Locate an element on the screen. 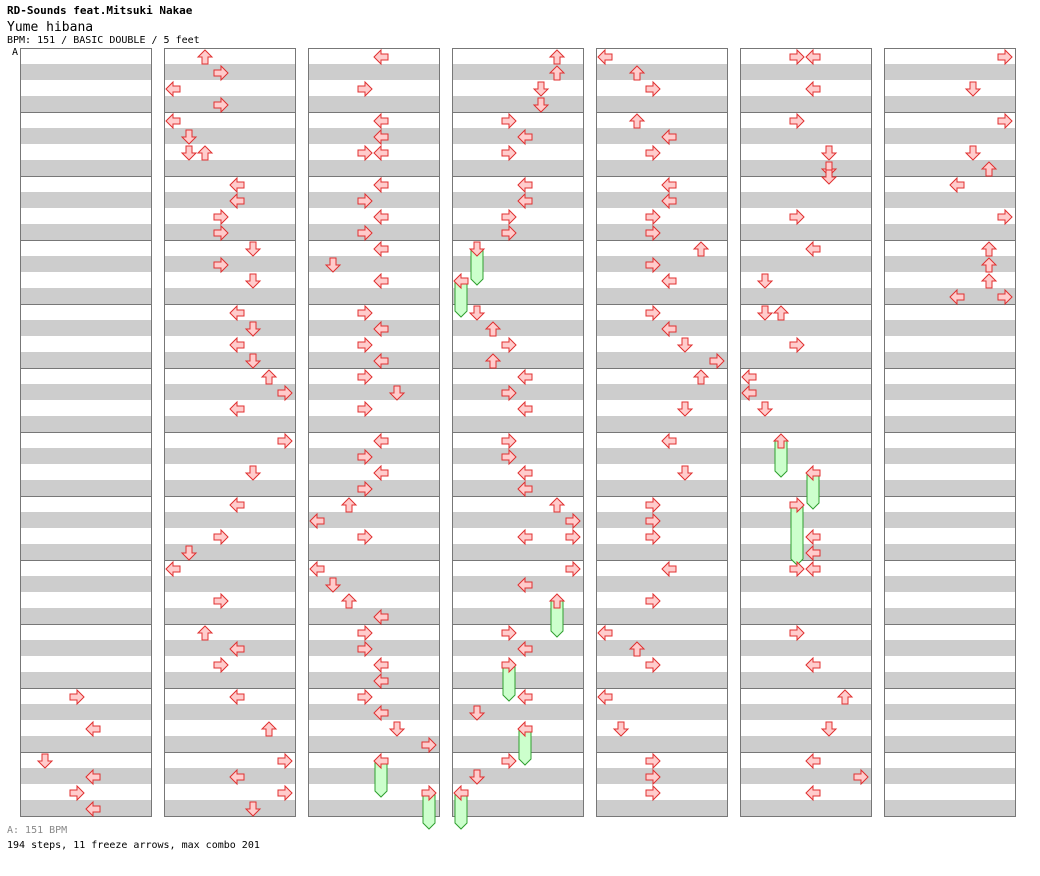 The height and width of the screenshot is (876, 1040). bpm-legend: A: 151 BPM is located at coordinates (37, 830).